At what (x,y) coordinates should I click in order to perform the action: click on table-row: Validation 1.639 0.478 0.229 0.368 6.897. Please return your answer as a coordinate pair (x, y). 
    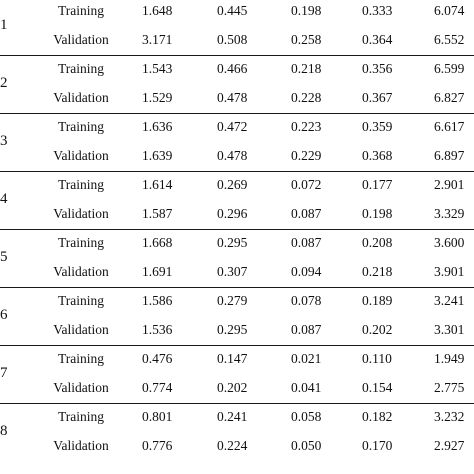
    Looking at the image, I should click on (237, 156).